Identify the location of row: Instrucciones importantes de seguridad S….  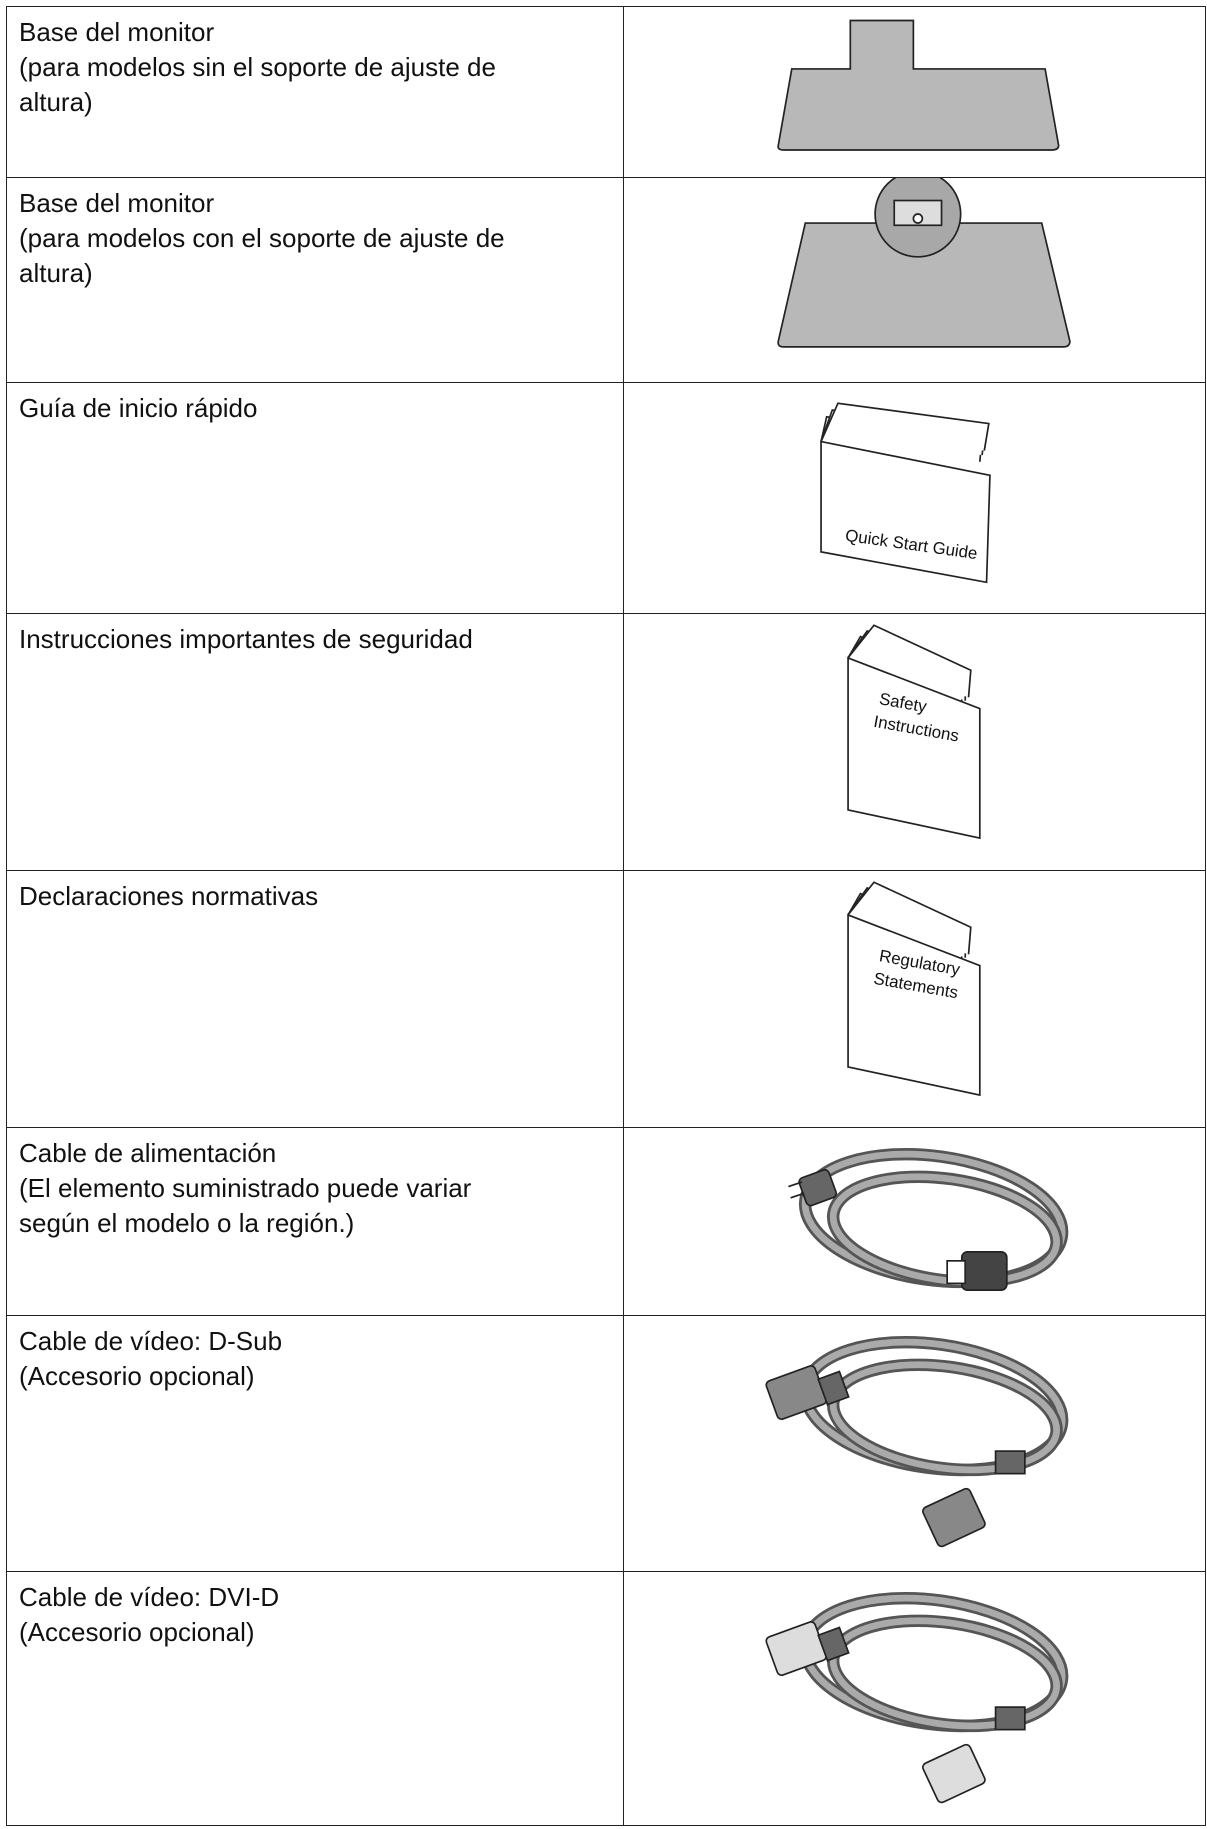
(606, 742).